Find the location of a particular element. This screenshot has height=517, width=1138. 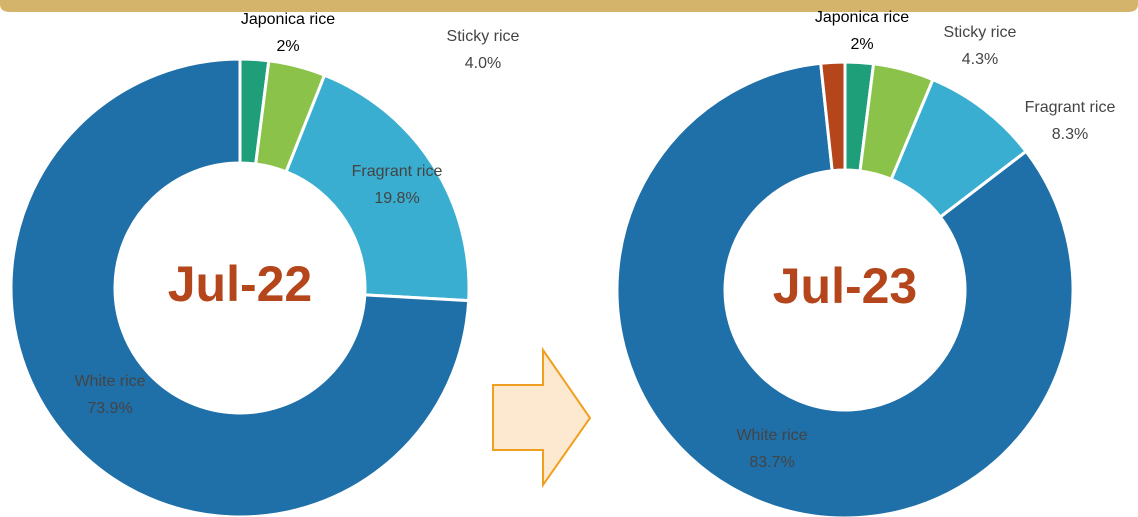

arrow is located at coordinates (542, 417).